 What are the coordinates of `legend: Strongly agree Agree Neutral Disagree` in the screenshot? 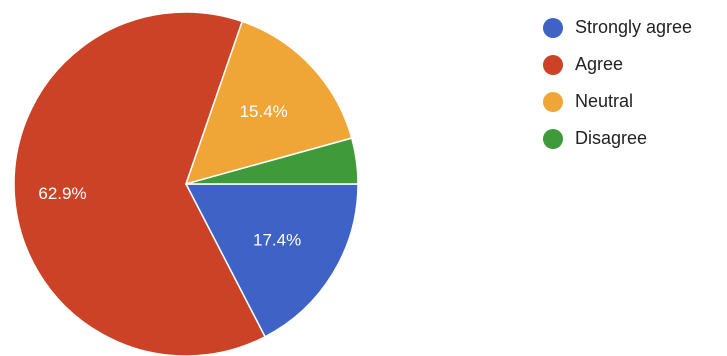 It's located at (617, 83).